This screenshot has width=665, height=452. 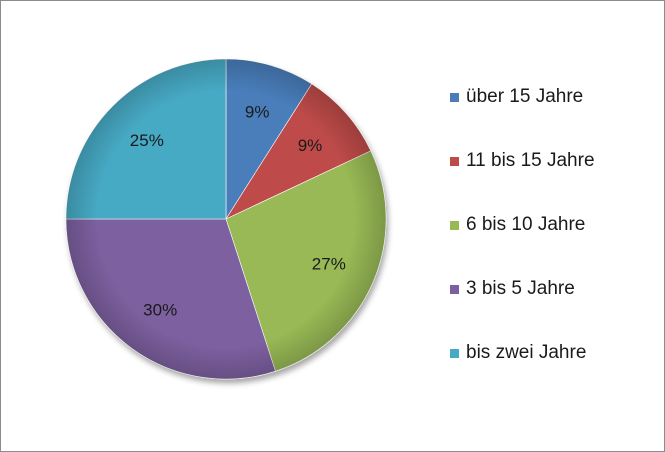 What do you see at coordinates (526, 224) in the screenshot?
I see `legend-label: 6 bis 10 Jahre` at bounding box center [526, 224].